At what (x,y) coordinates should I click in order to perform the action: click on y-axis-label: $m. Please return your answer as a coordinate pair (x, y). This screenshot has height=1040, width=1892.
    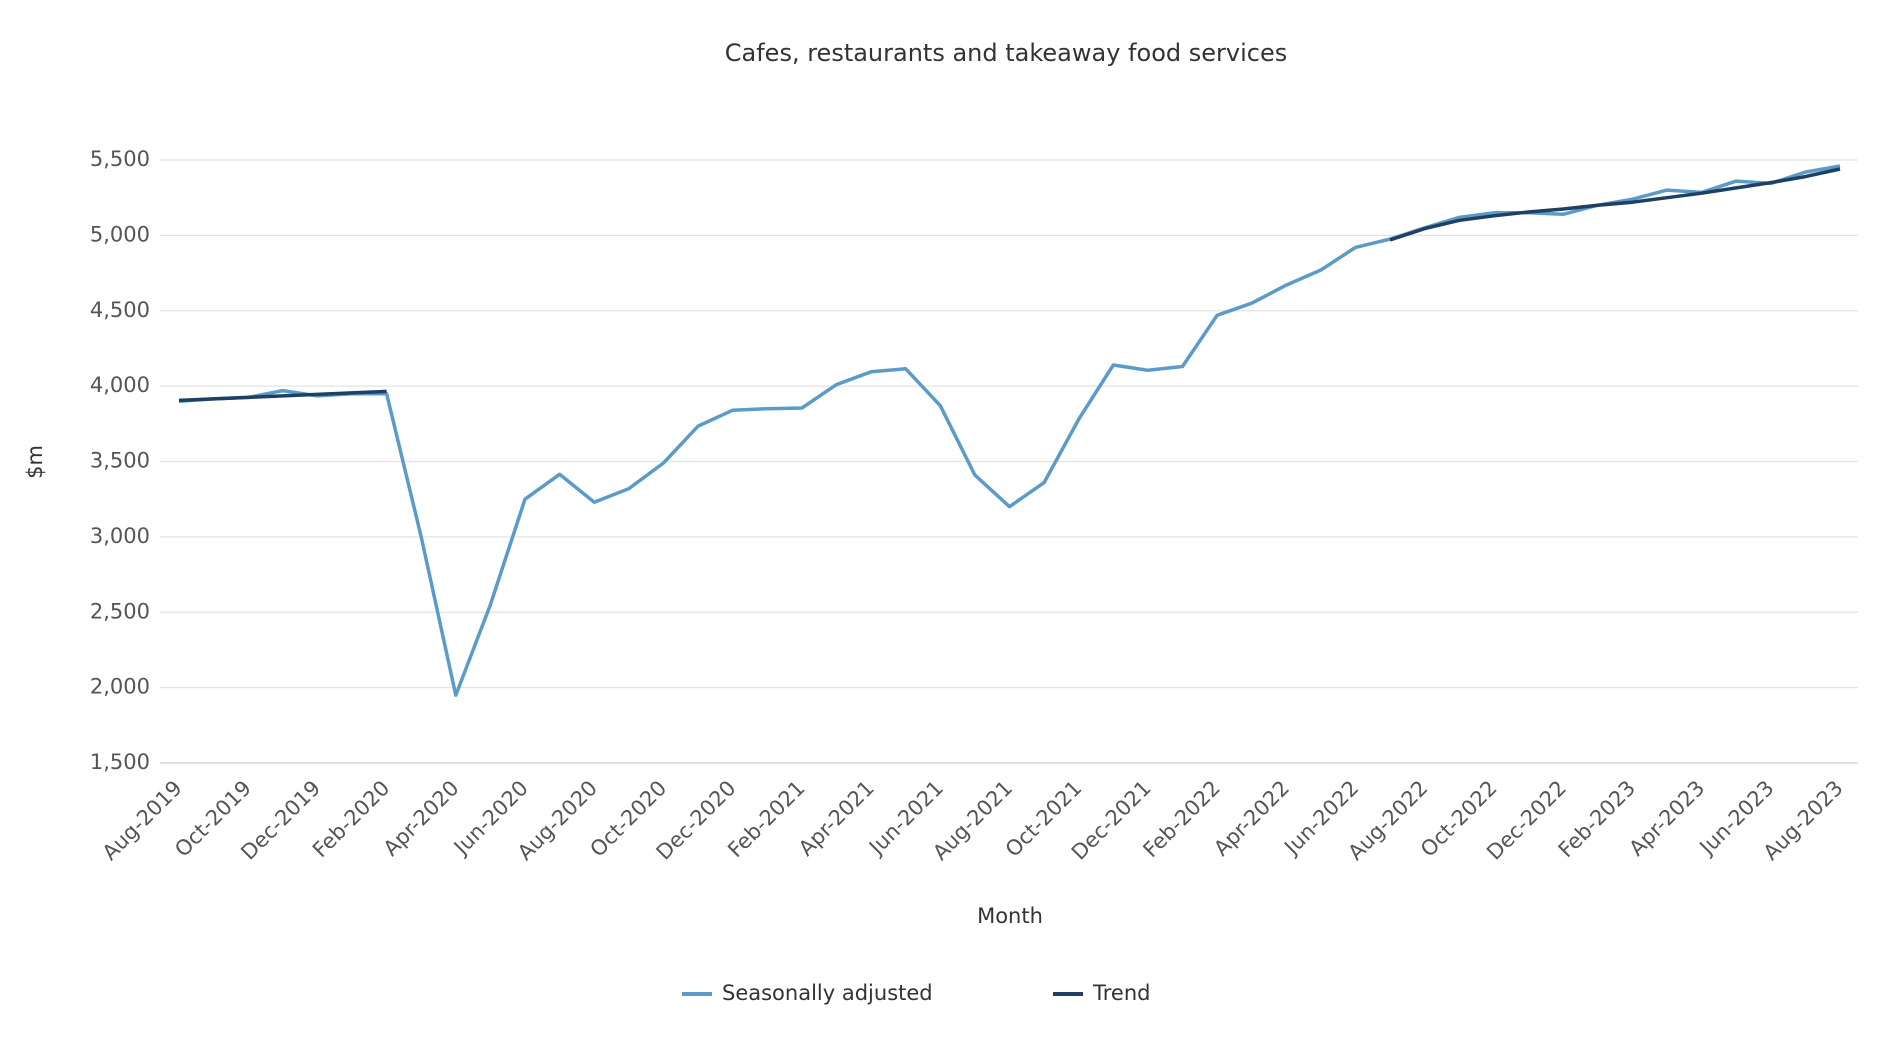
    Looking at the image, I should click on (35, 462).